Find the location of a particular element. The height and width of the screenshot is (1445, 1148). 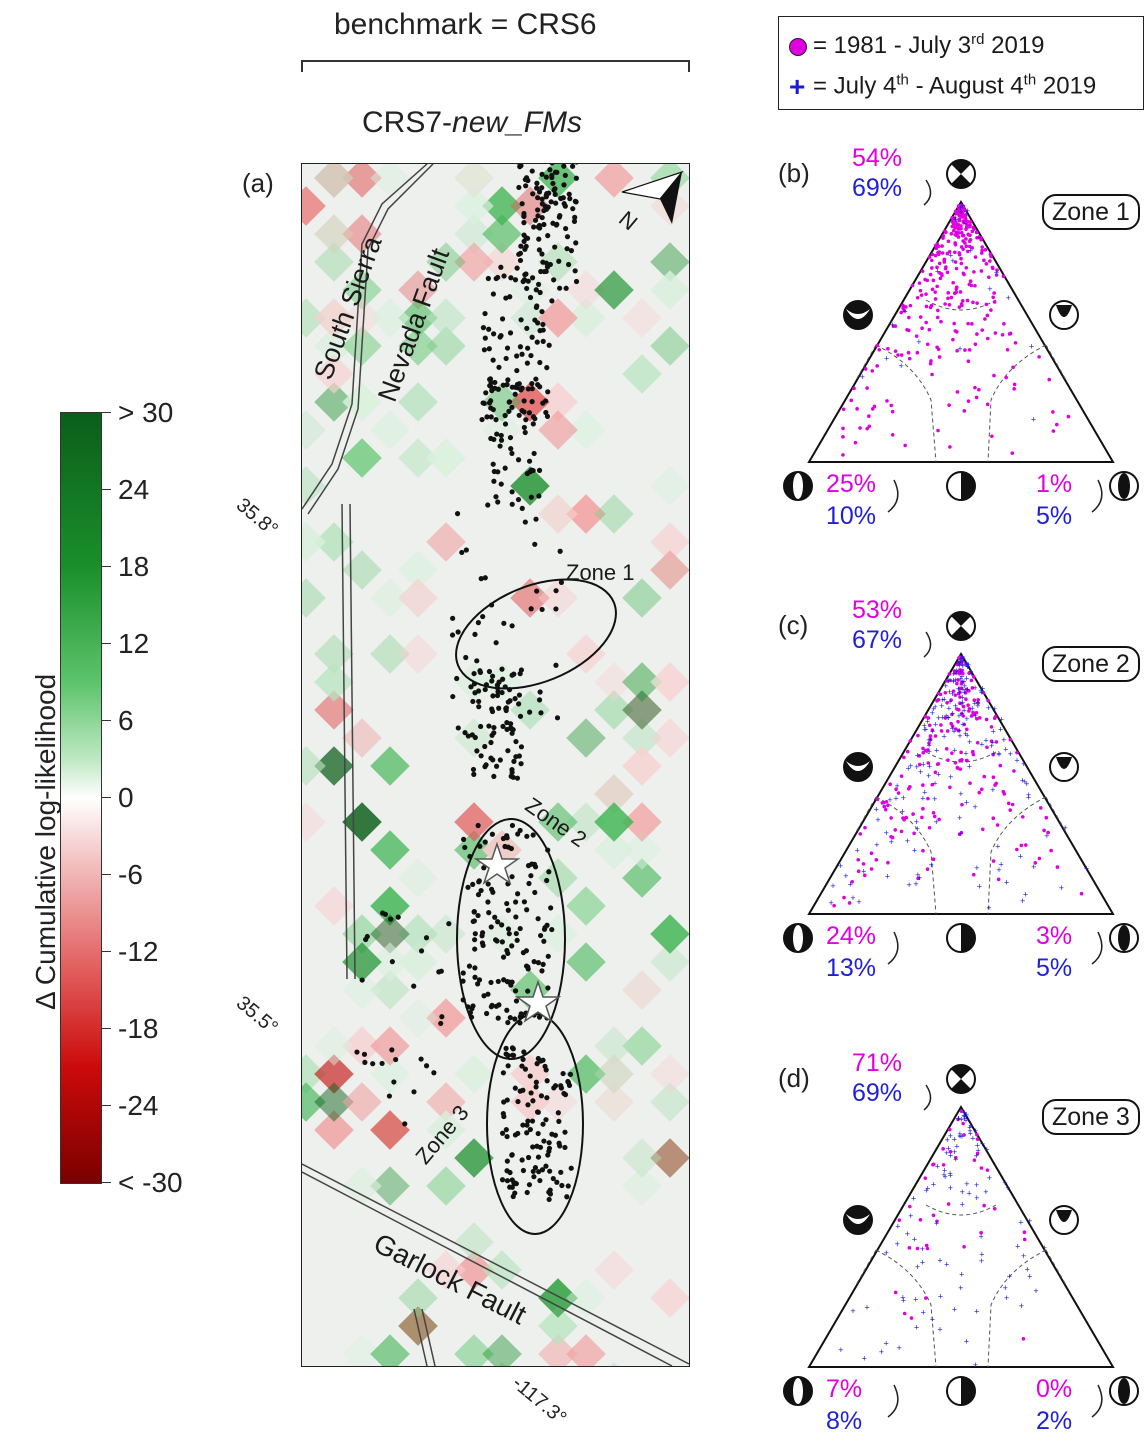

colorbar-tick is located at coordinates (106, 720).